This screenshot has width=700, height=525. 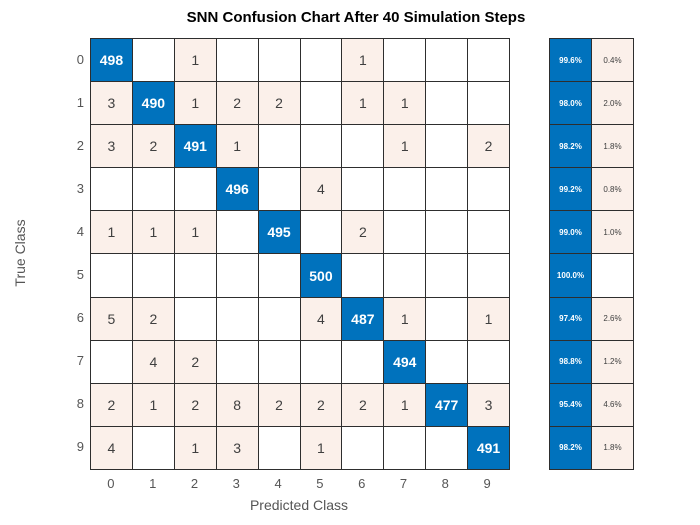 I want to click on diagonal-cell: 495, so click(x=279, y=232).